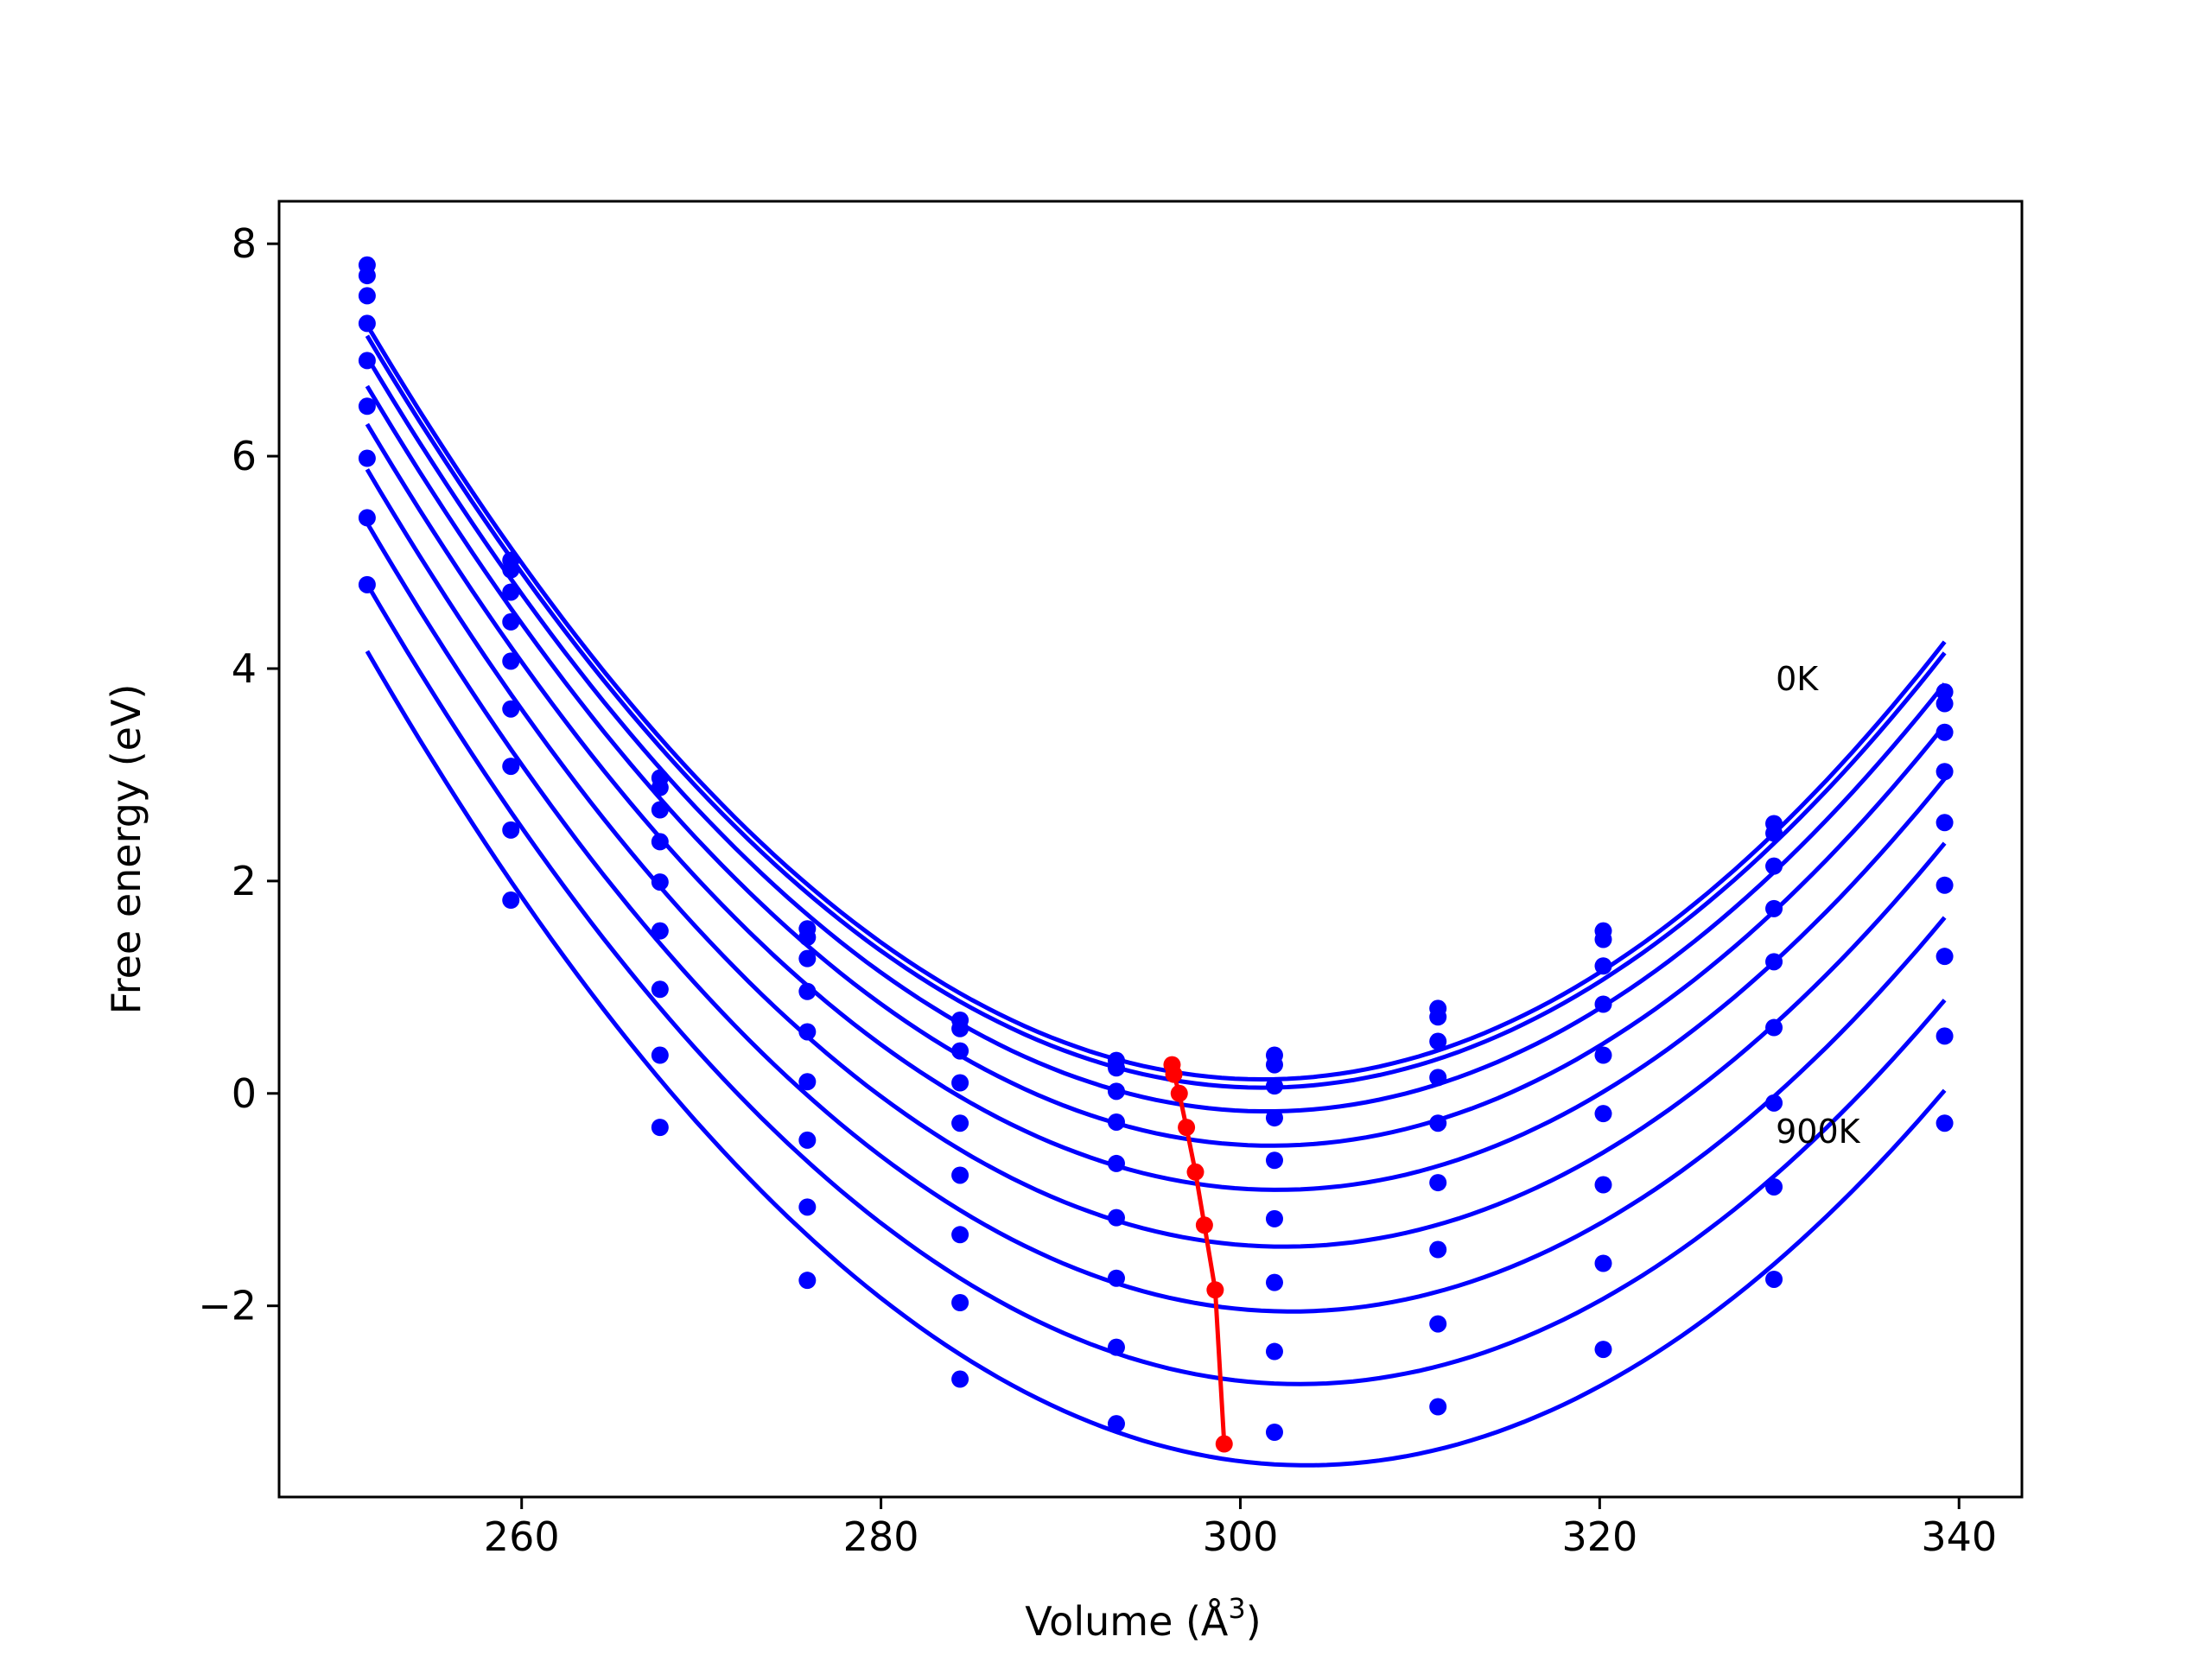  I want to click on x-axis-ticks: 260 280 300 320 340, so click(1240, 1528).